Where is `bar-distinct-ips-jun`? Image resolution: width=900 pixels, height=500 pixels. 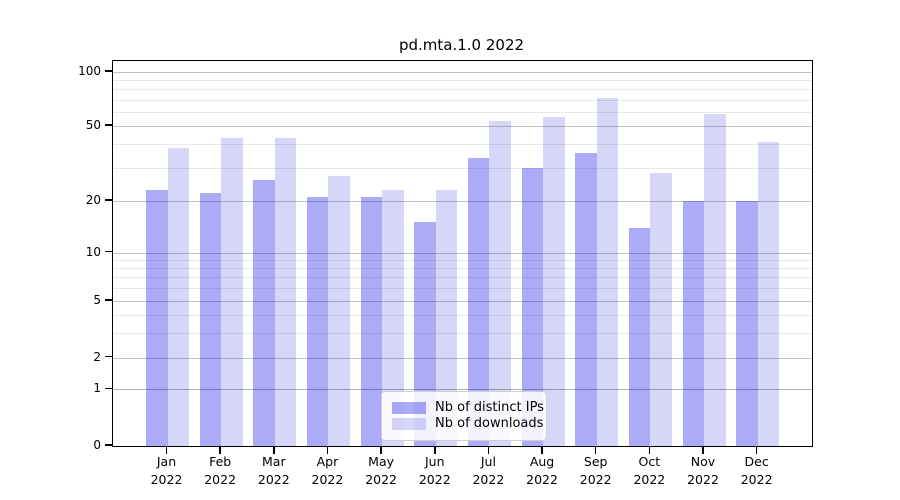
bar-distinct-ips-jun is located at coordinates (425, 334).